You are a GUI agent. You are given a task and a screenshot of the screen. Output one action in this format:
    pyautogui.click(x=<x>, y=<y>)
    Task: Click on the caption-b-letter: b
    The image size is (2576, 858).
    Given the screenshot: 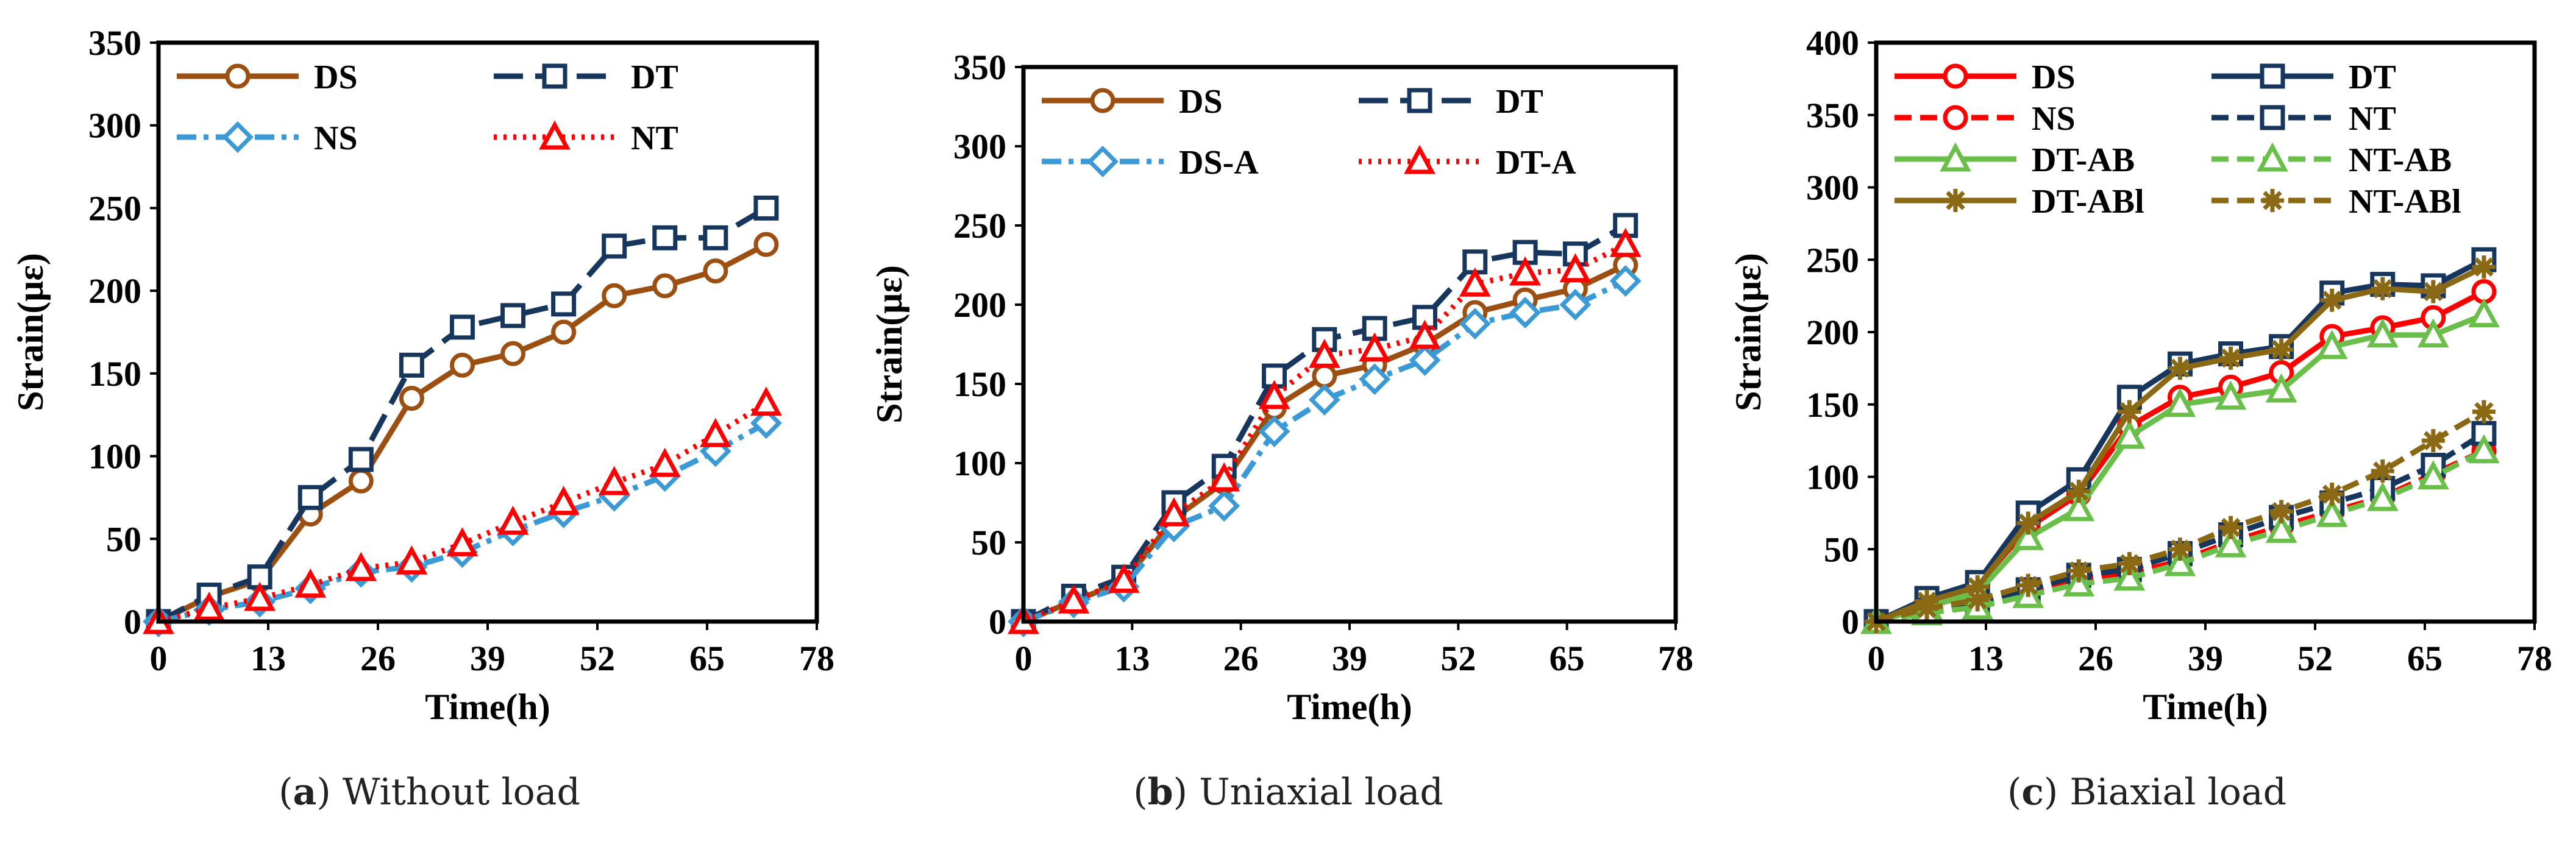 What is the action you would take?
    pyautogui.click(x=1160, y=792)
    